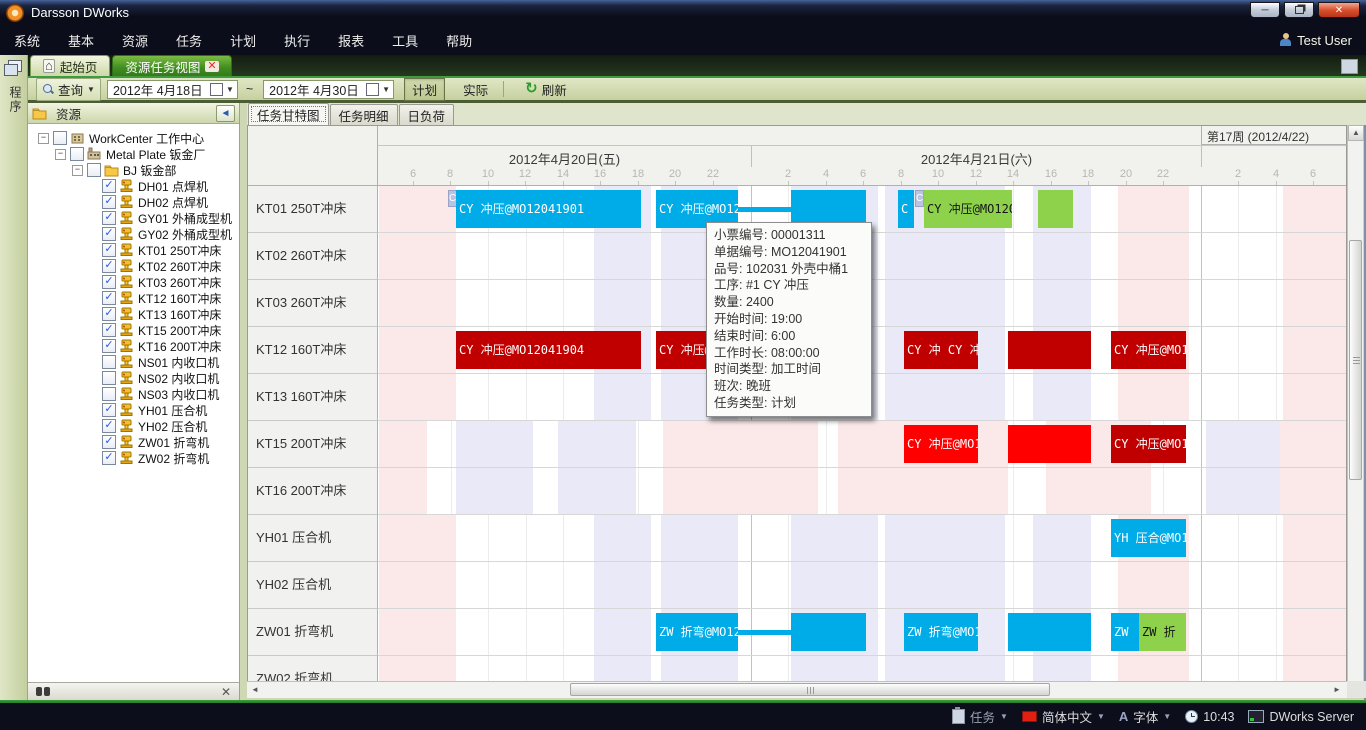  What do you see at coordinates (425, 89) in the screenshot?
I see `plan-toggle-button: 计划` at bounding box center [425, 89].